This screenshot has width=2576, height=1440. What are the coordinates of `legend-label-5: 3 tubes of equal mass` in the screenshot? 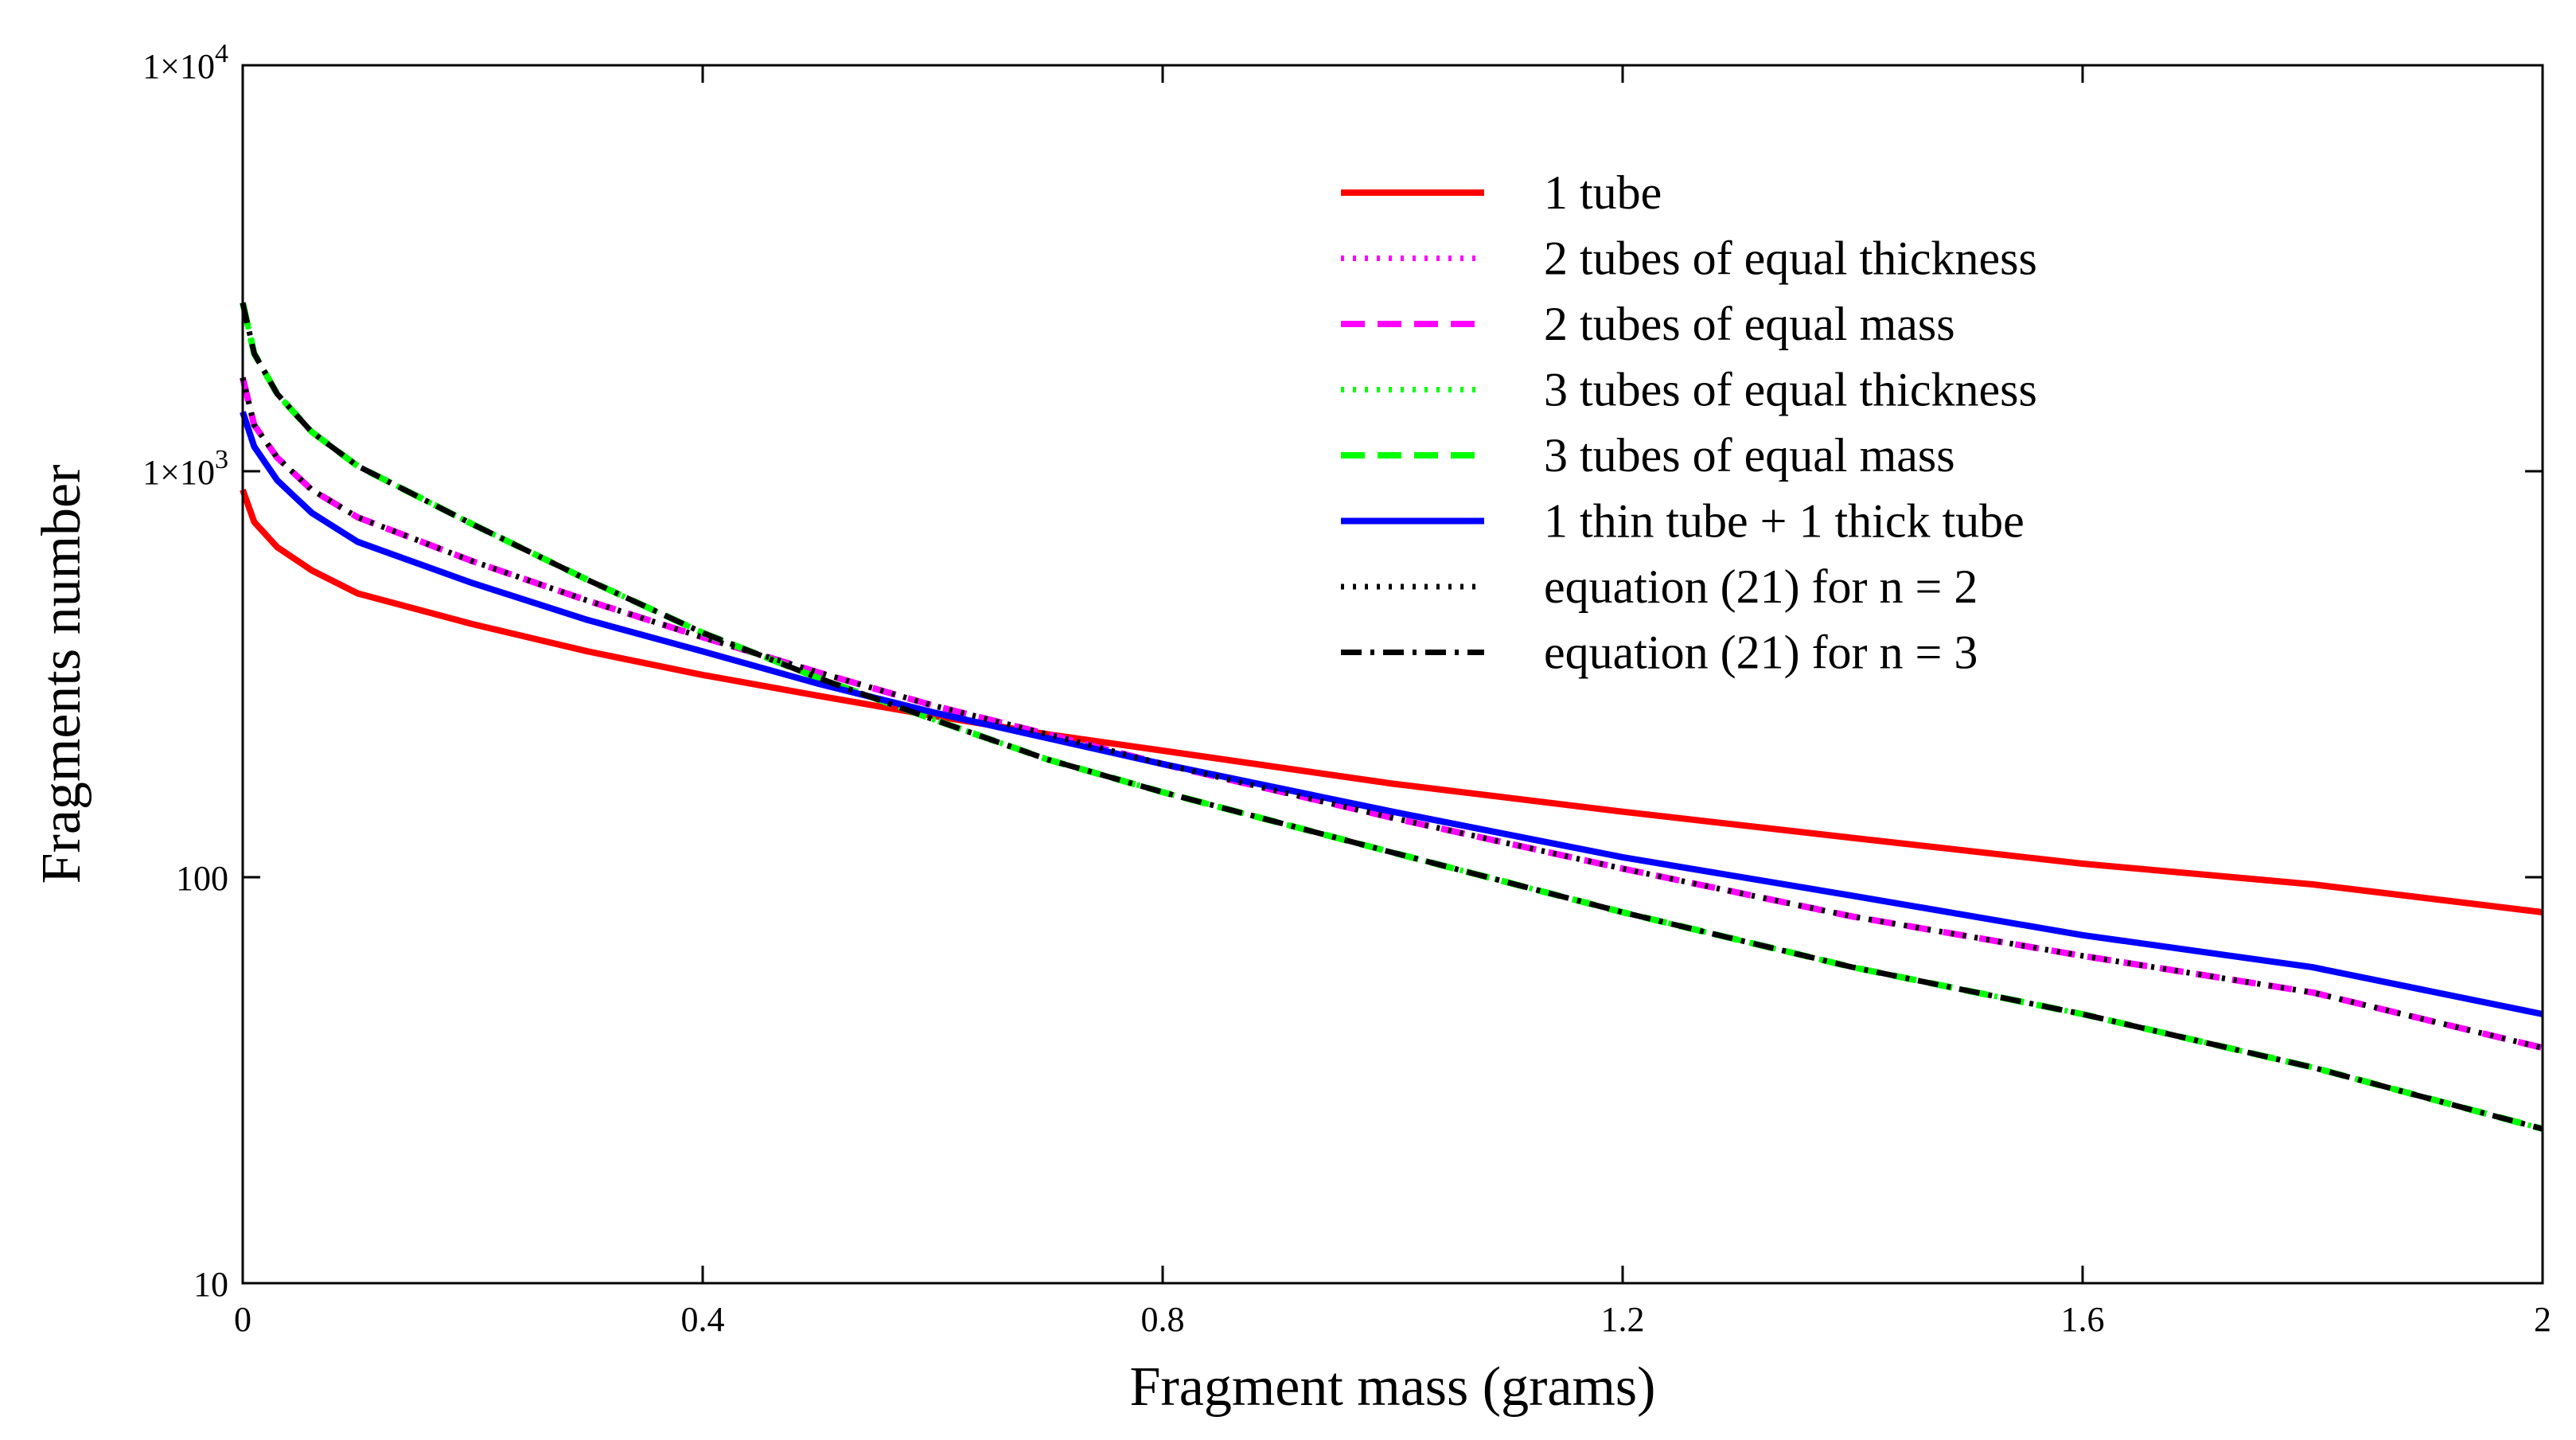 It's located at (1750, 456).